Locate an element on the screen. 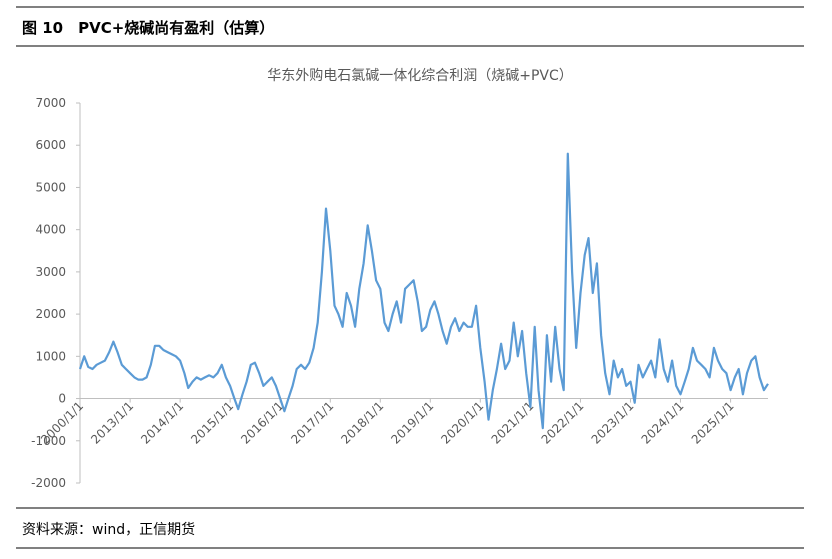 This screenshot has width=832, height=559. x-tick-label: 2025/1/1 is located at coordinates (713, 423).